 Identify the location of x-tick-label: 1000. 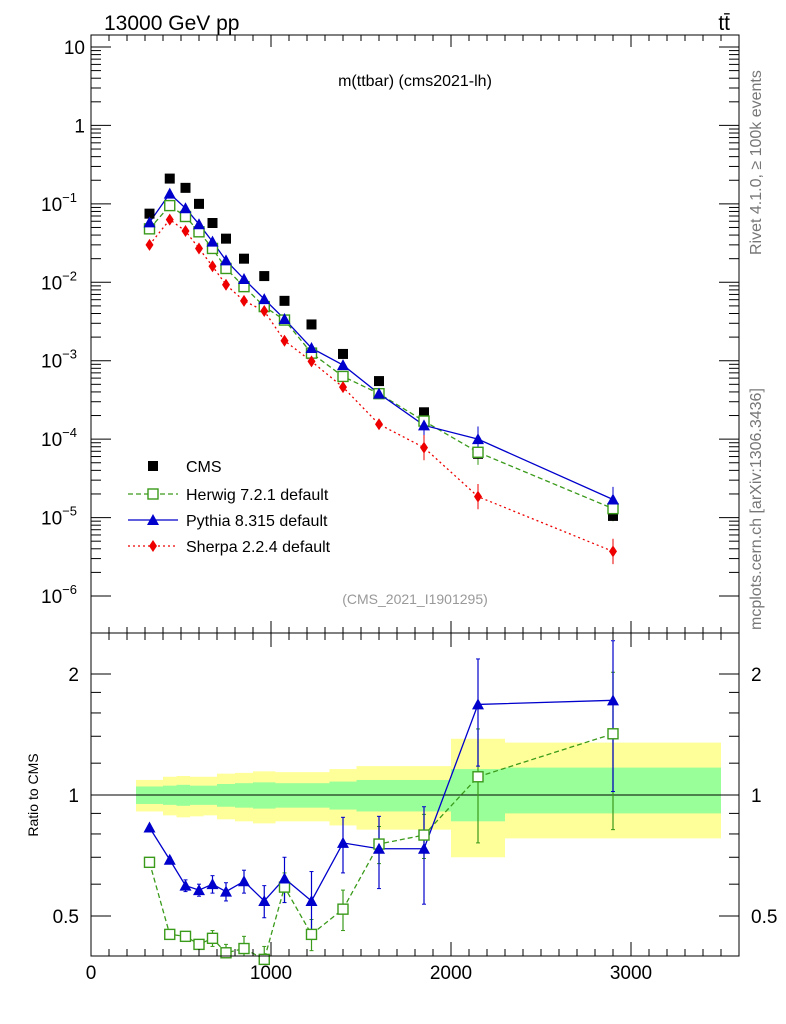
(271, 973).